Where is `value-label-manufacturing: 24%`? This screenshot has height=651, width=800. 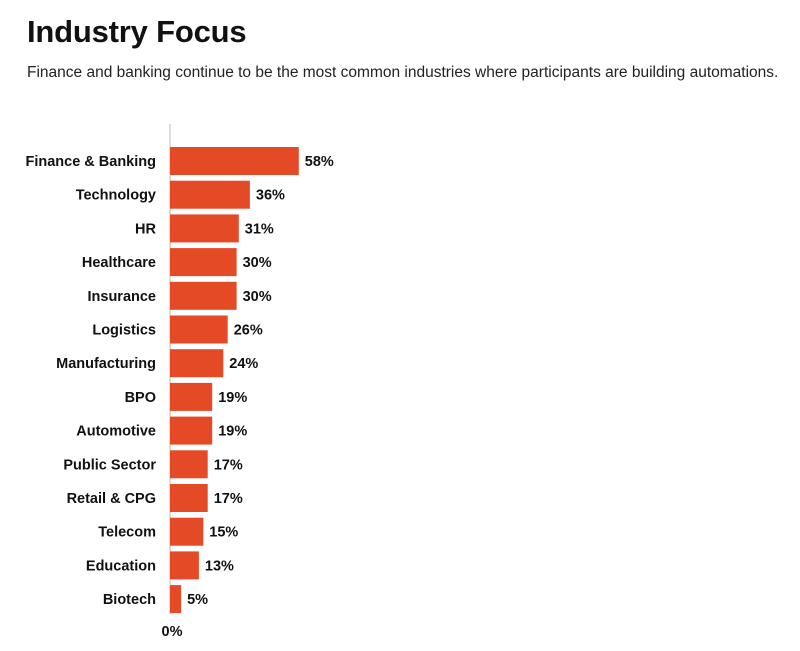
value-label-manufacturing: 24% is located at coordinates (243, 364).